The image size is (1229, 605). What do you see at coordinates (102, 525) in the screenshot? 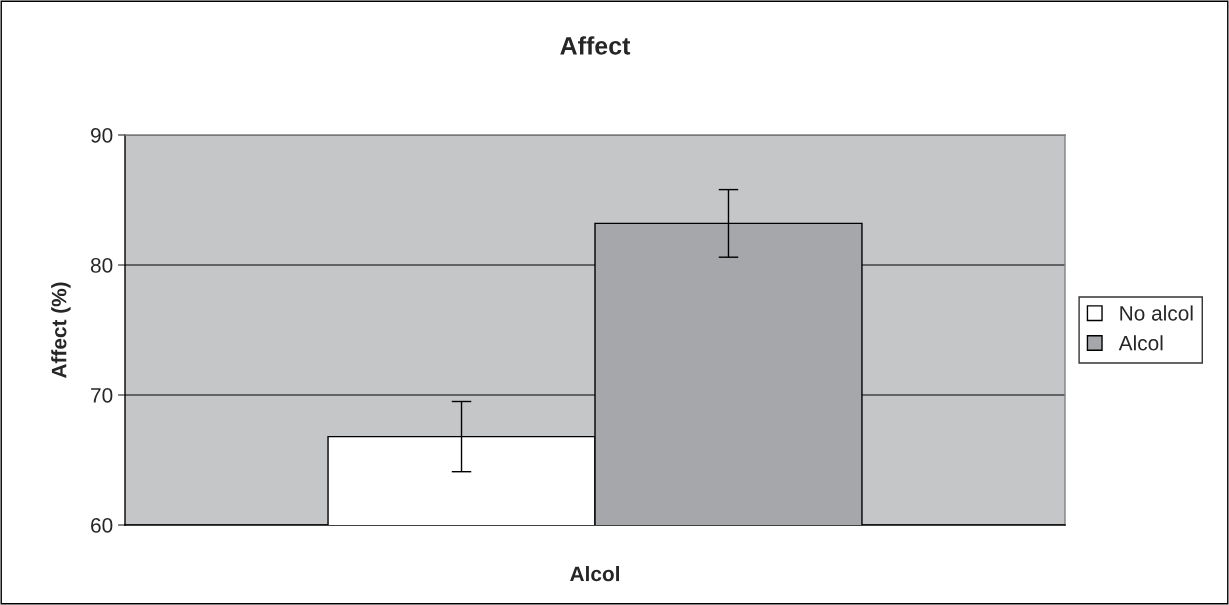
I see `y-tick-label: 60` at bounding box center [102, 525].